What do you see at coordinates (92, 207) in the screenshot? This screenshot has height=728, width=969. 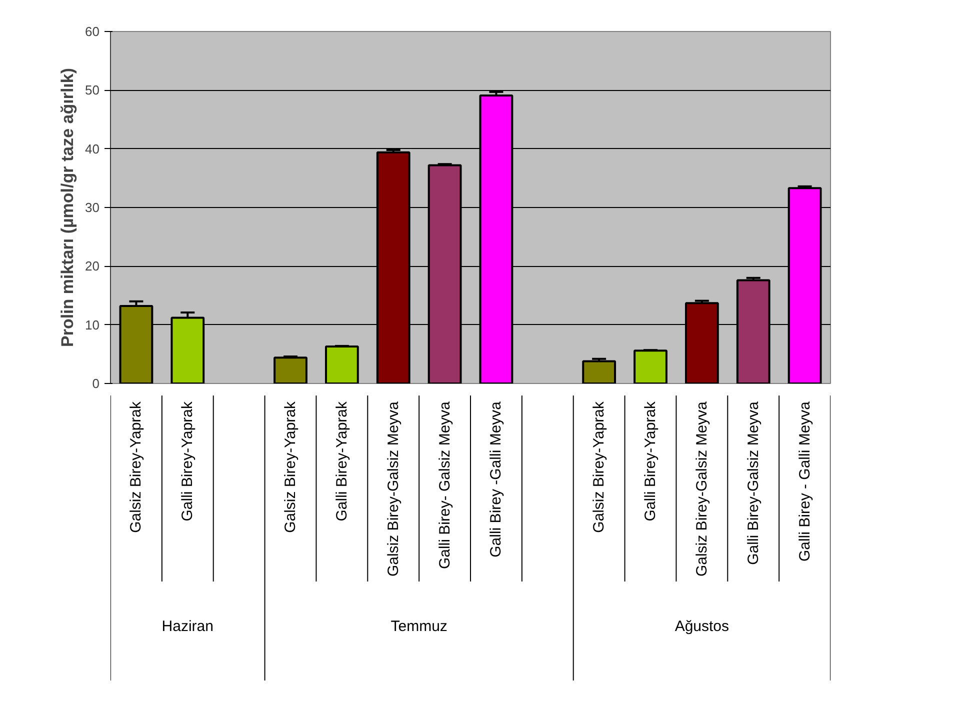 I see `y-tick-label: 30` at bounding box center [92, 207].